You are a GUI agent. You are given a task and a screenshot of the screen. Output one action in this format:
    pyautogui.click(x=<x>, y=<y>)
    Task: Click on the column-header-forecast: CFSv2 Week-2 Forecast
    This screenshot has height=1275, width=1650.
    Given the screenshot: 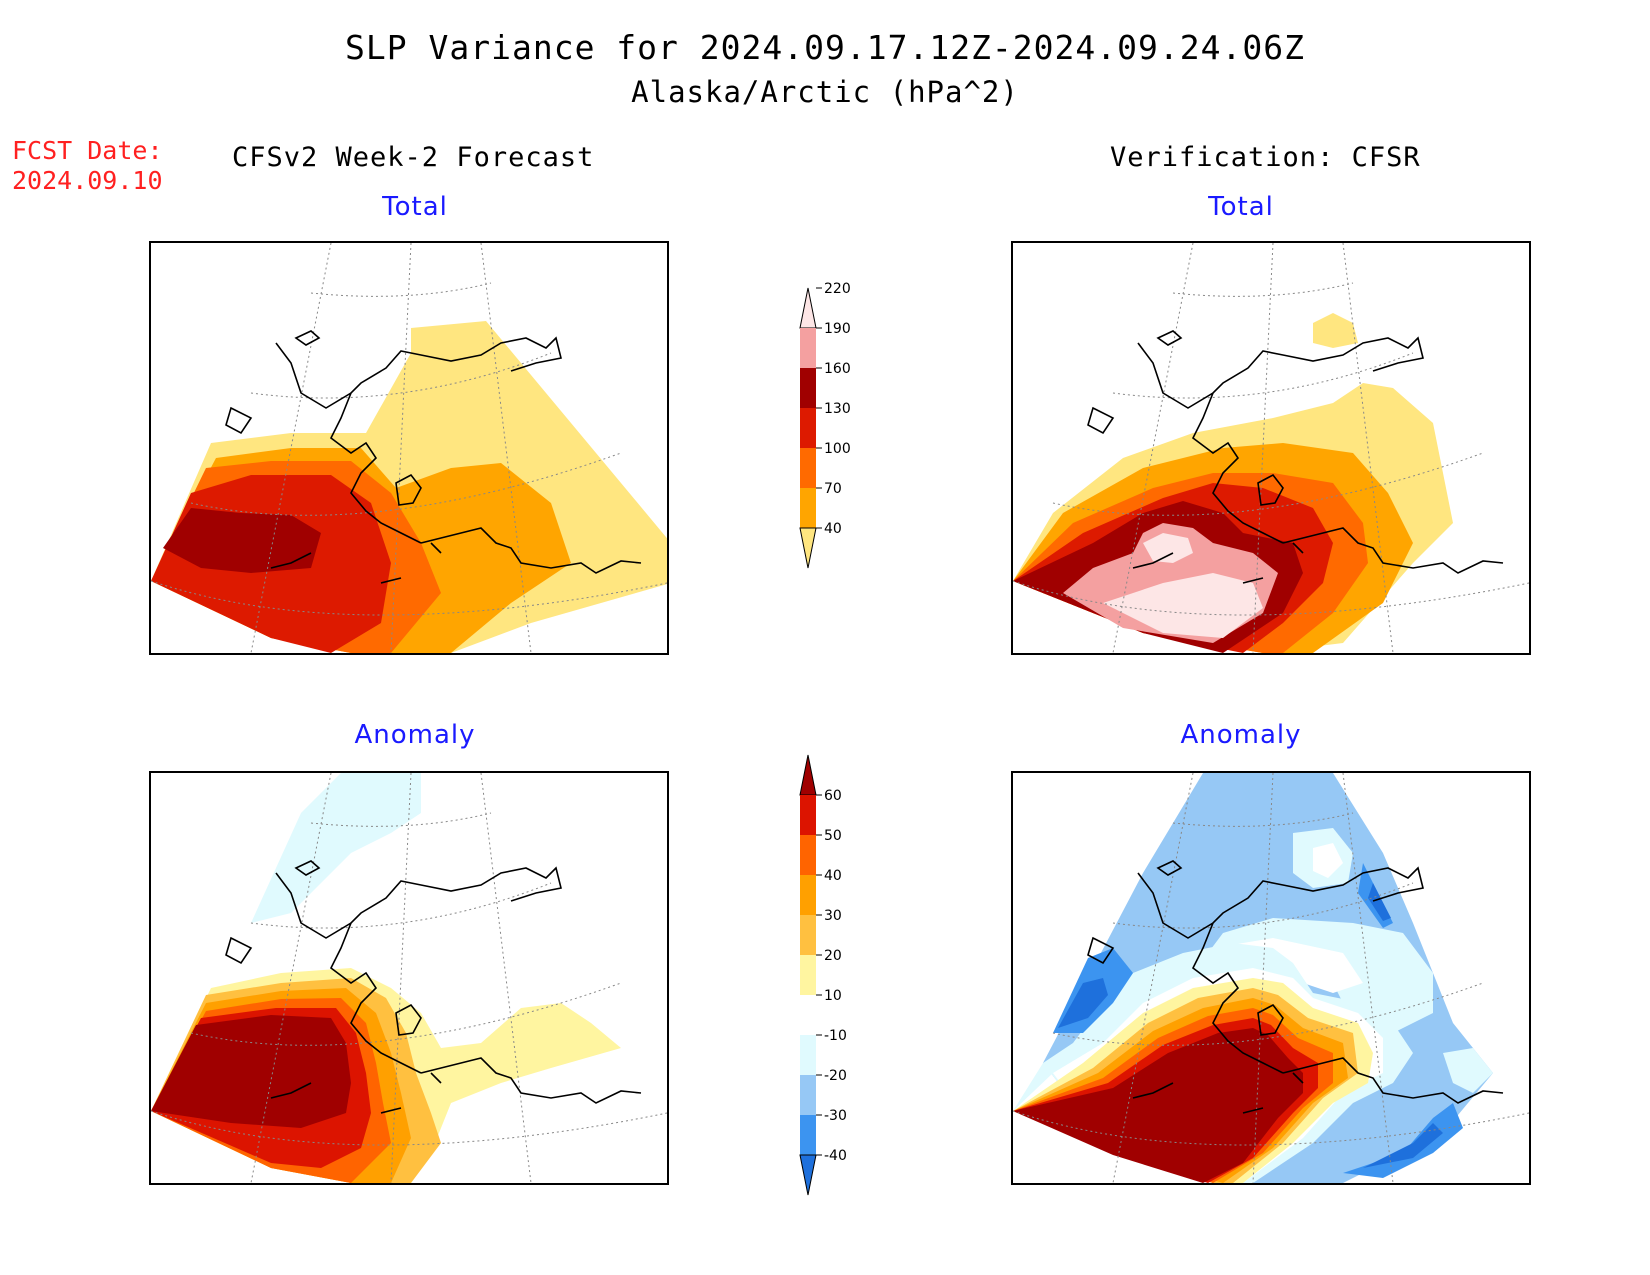 What is the action you would take?
    pyautogui.click(x=413, y=157)
    